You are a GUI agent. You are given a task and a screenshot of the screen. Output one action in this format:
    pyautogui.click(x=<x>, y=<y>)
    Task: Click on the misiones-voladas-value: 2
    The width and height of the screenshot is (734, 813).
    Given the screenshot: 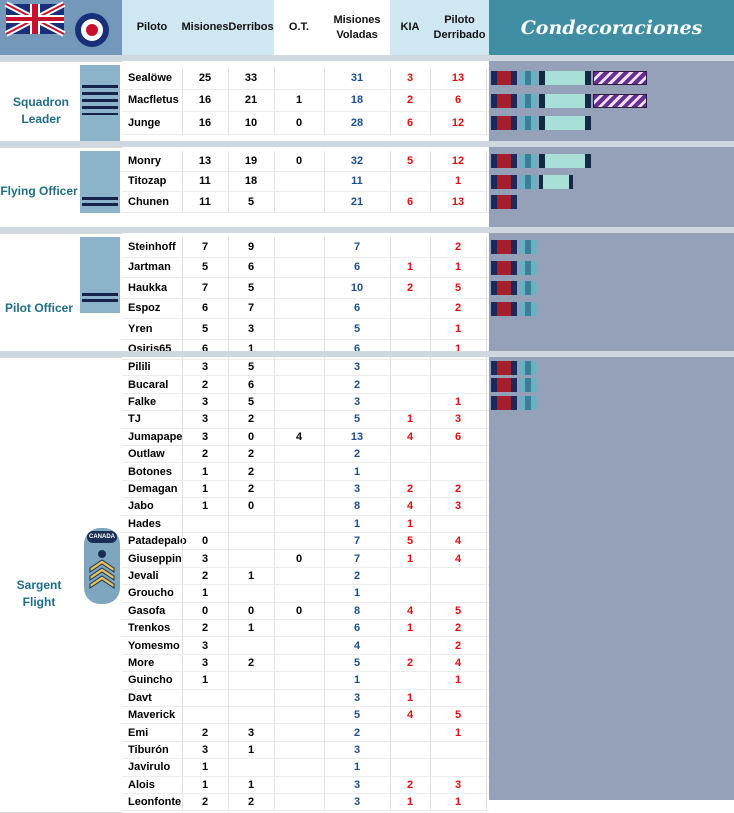 What is the action you would take?
    pyautogui.click(x=357, y=732)
    